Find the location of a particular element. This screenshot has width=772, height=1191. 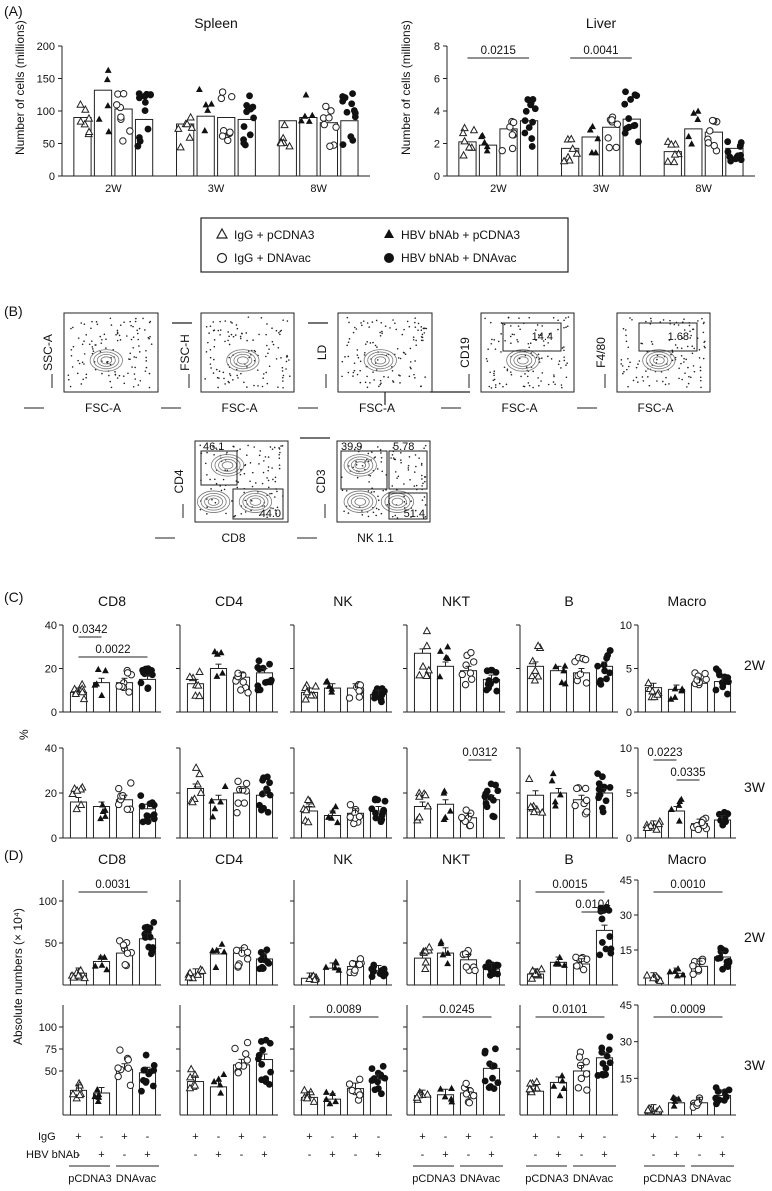

group-label: DNAvac is located at coordinates (480, 1179).